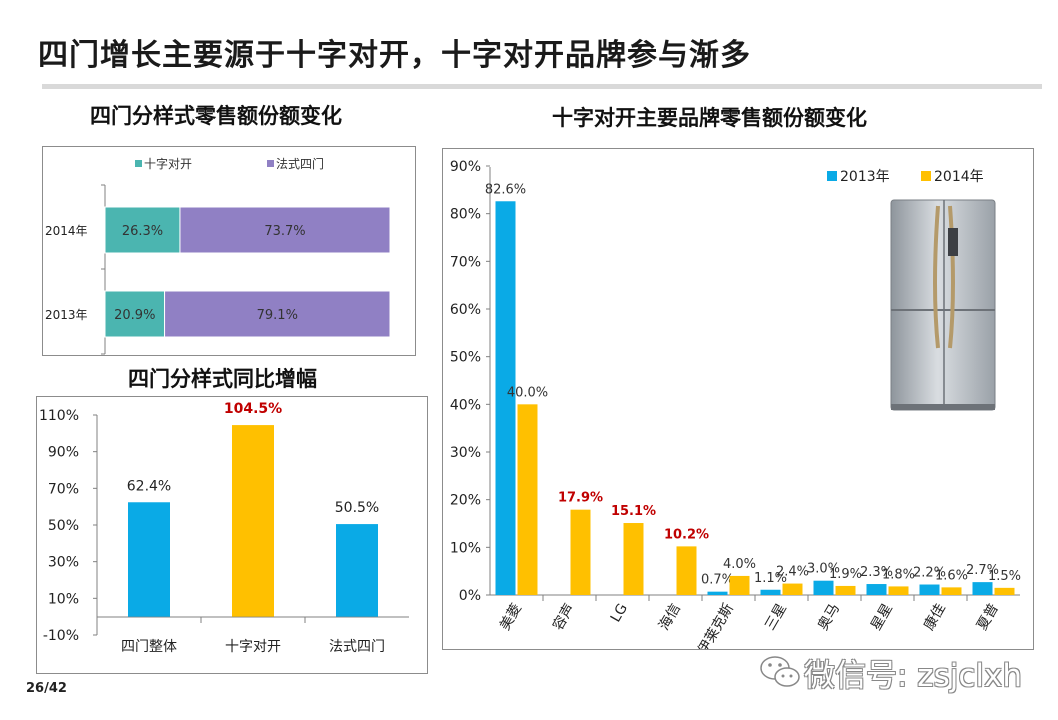  I want to click on growth-value-label: 62.4%, so click(149, 486).